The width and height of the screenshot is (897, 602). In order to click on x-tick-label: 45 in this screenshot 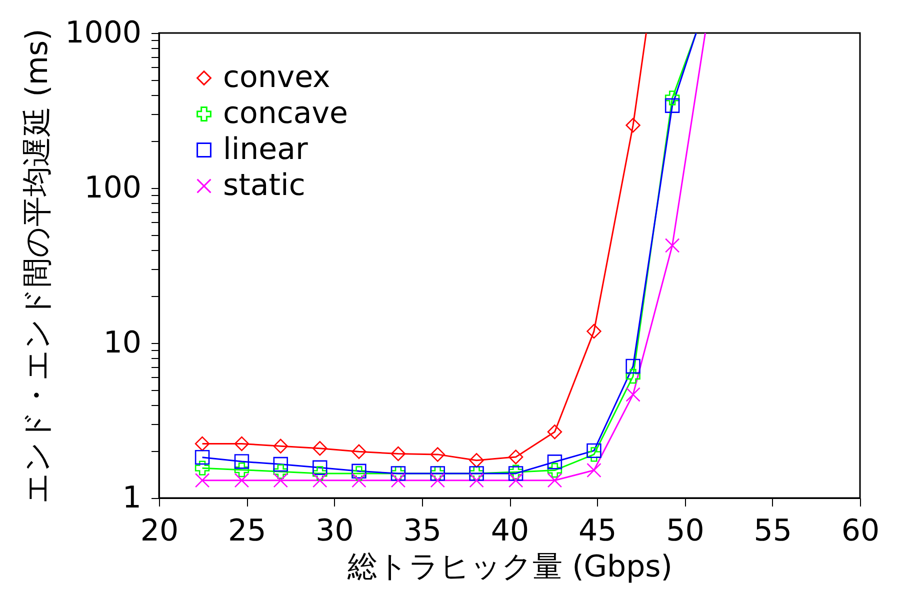, I will do `click(597, 531)`.